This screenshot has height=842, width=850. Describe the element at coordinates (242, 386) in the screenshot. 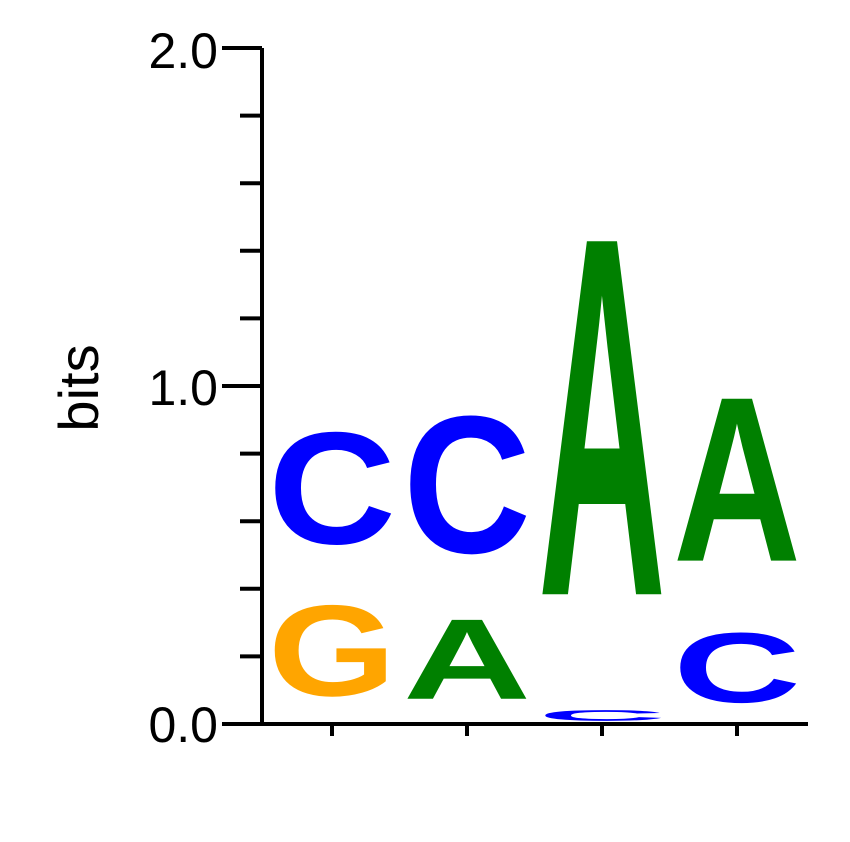

I see `y-ticks` at that location.